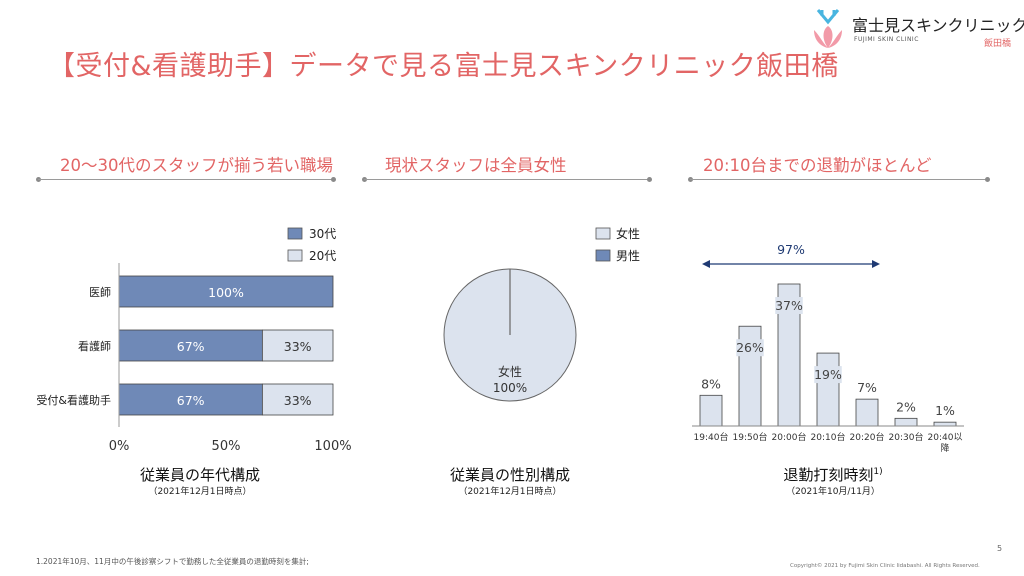  What do you see at coordinates (945, 410) in the screenshot?
I see `data-label: 1%` at bounding box center [945, 410].